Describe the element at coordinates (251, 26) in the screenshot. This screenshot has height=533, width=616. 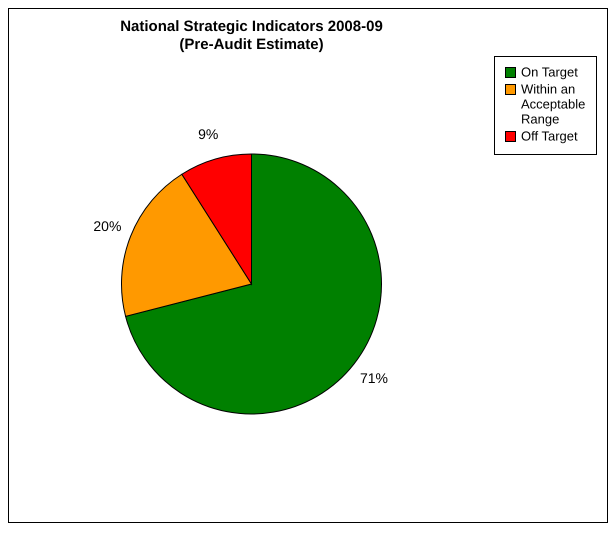
I see `chart-title: National Strategic Indicators 2008-09` at that location.